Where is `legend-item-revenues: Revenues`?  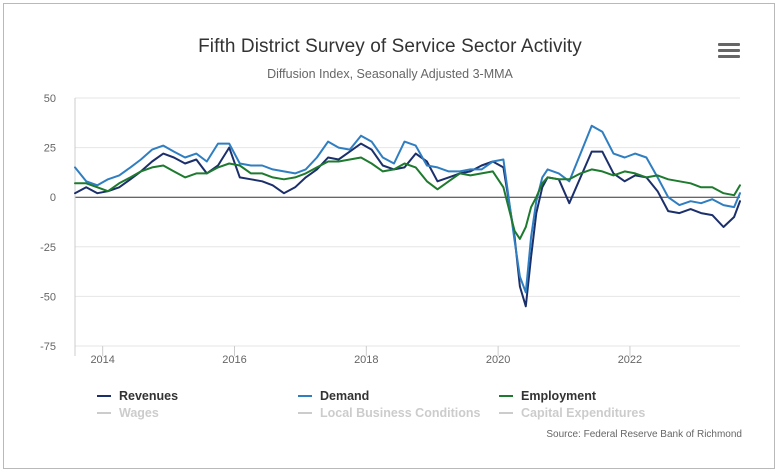
legend-item-revenues: Revenues is located at coordinates (137, 396).